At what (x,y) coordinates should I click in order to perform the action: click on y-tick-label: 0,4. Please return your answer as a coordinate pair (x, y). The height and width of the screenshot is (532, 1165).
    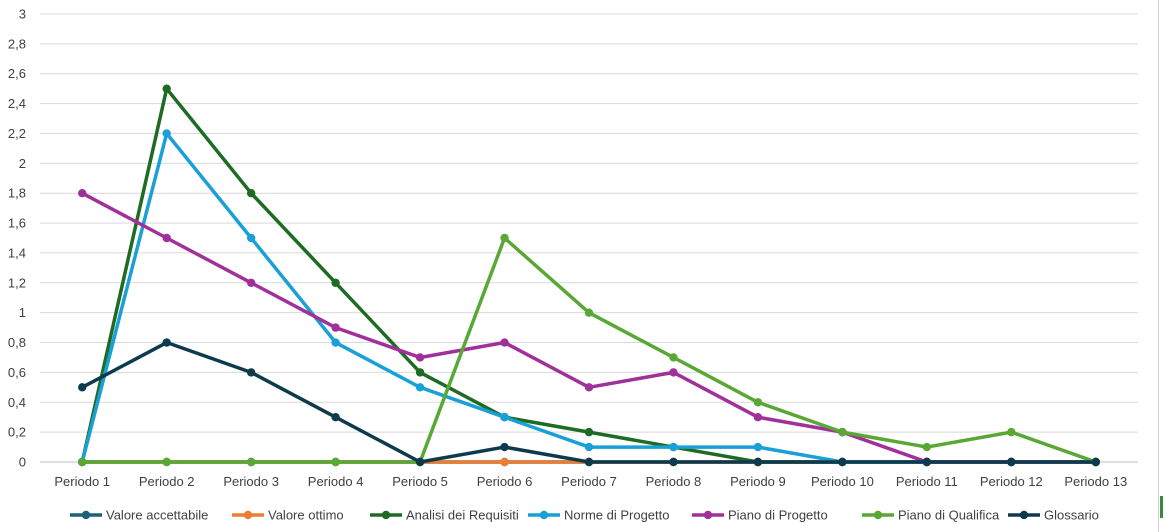
    Looking at the image, I should click on (17, 402).